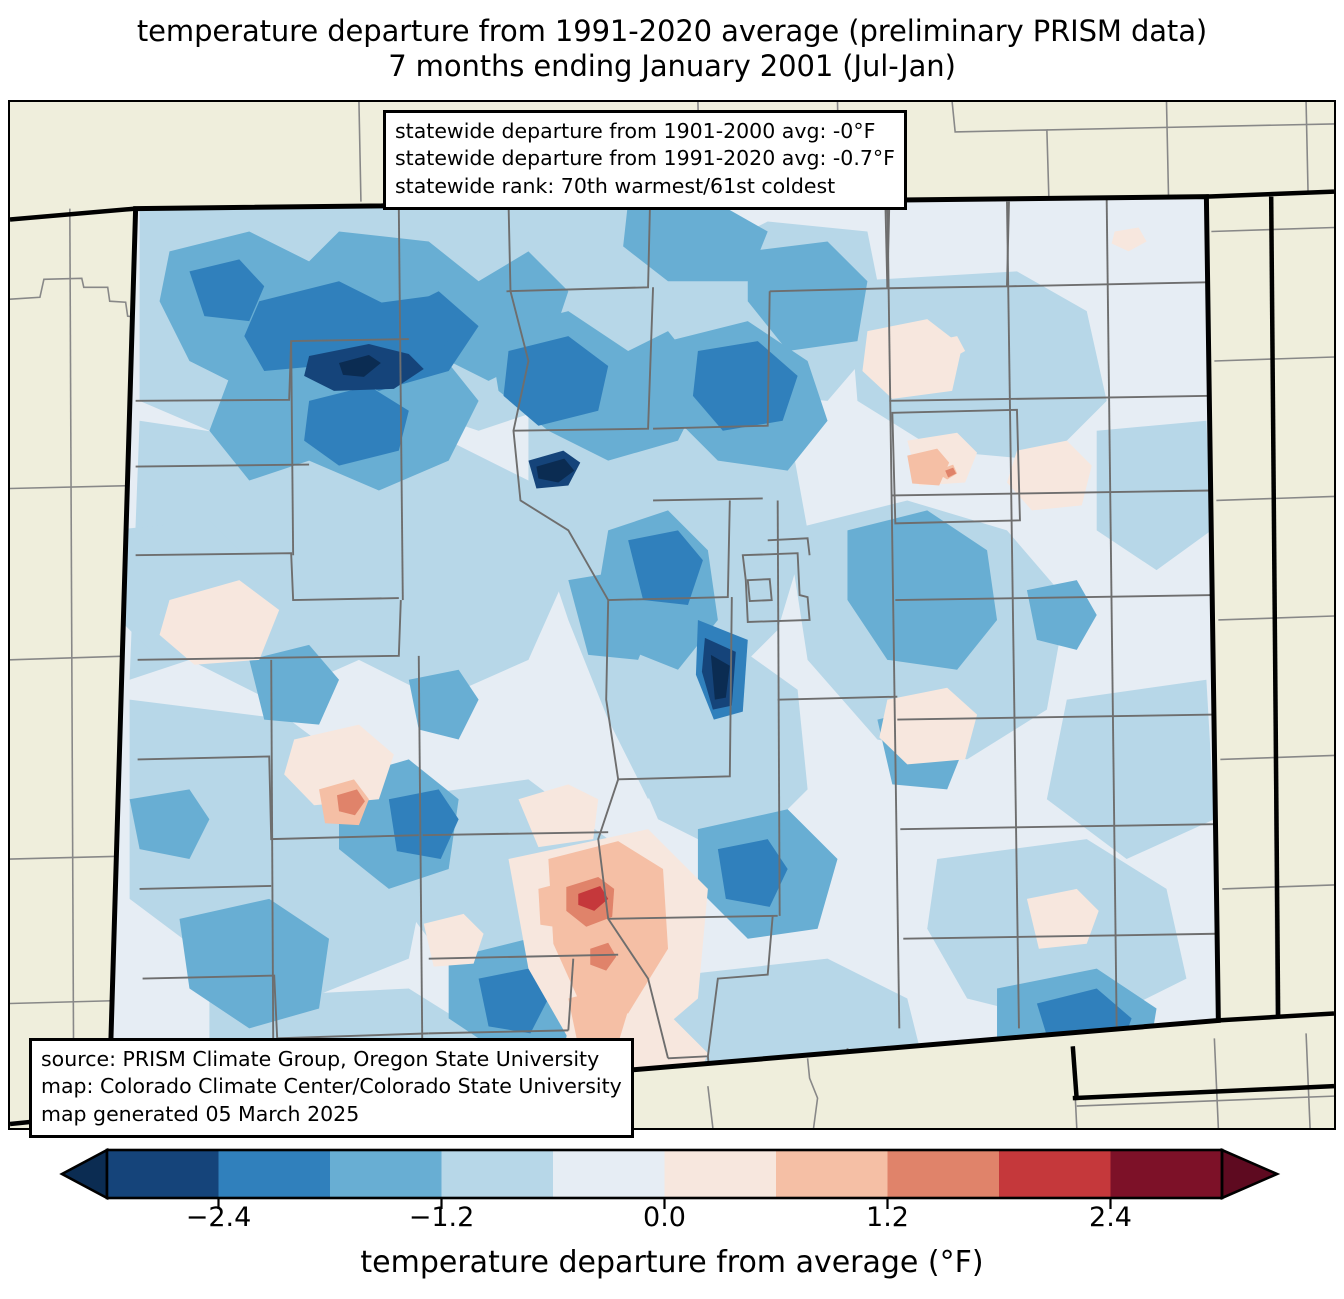 The height and width of the screenshot is (1299, 1344). I want to click on colorbar-tick-label: −1.2, so click(441, 1217).